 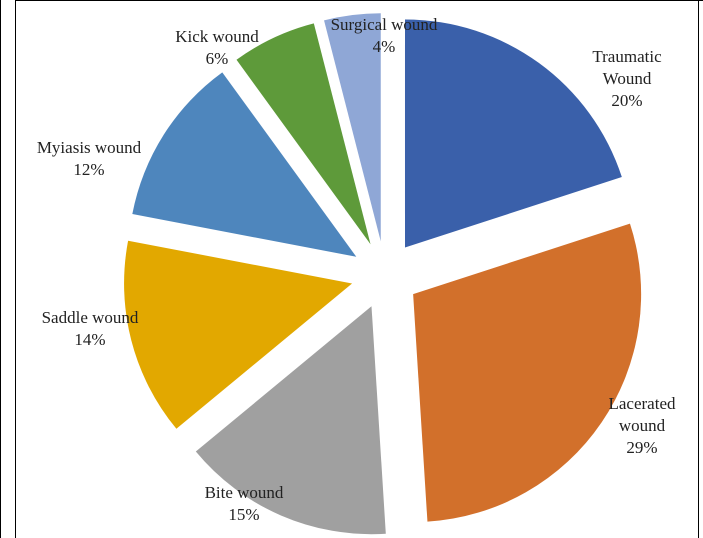 I want to click on pie-slice-surgical-wound, so click(x=352, y=127).